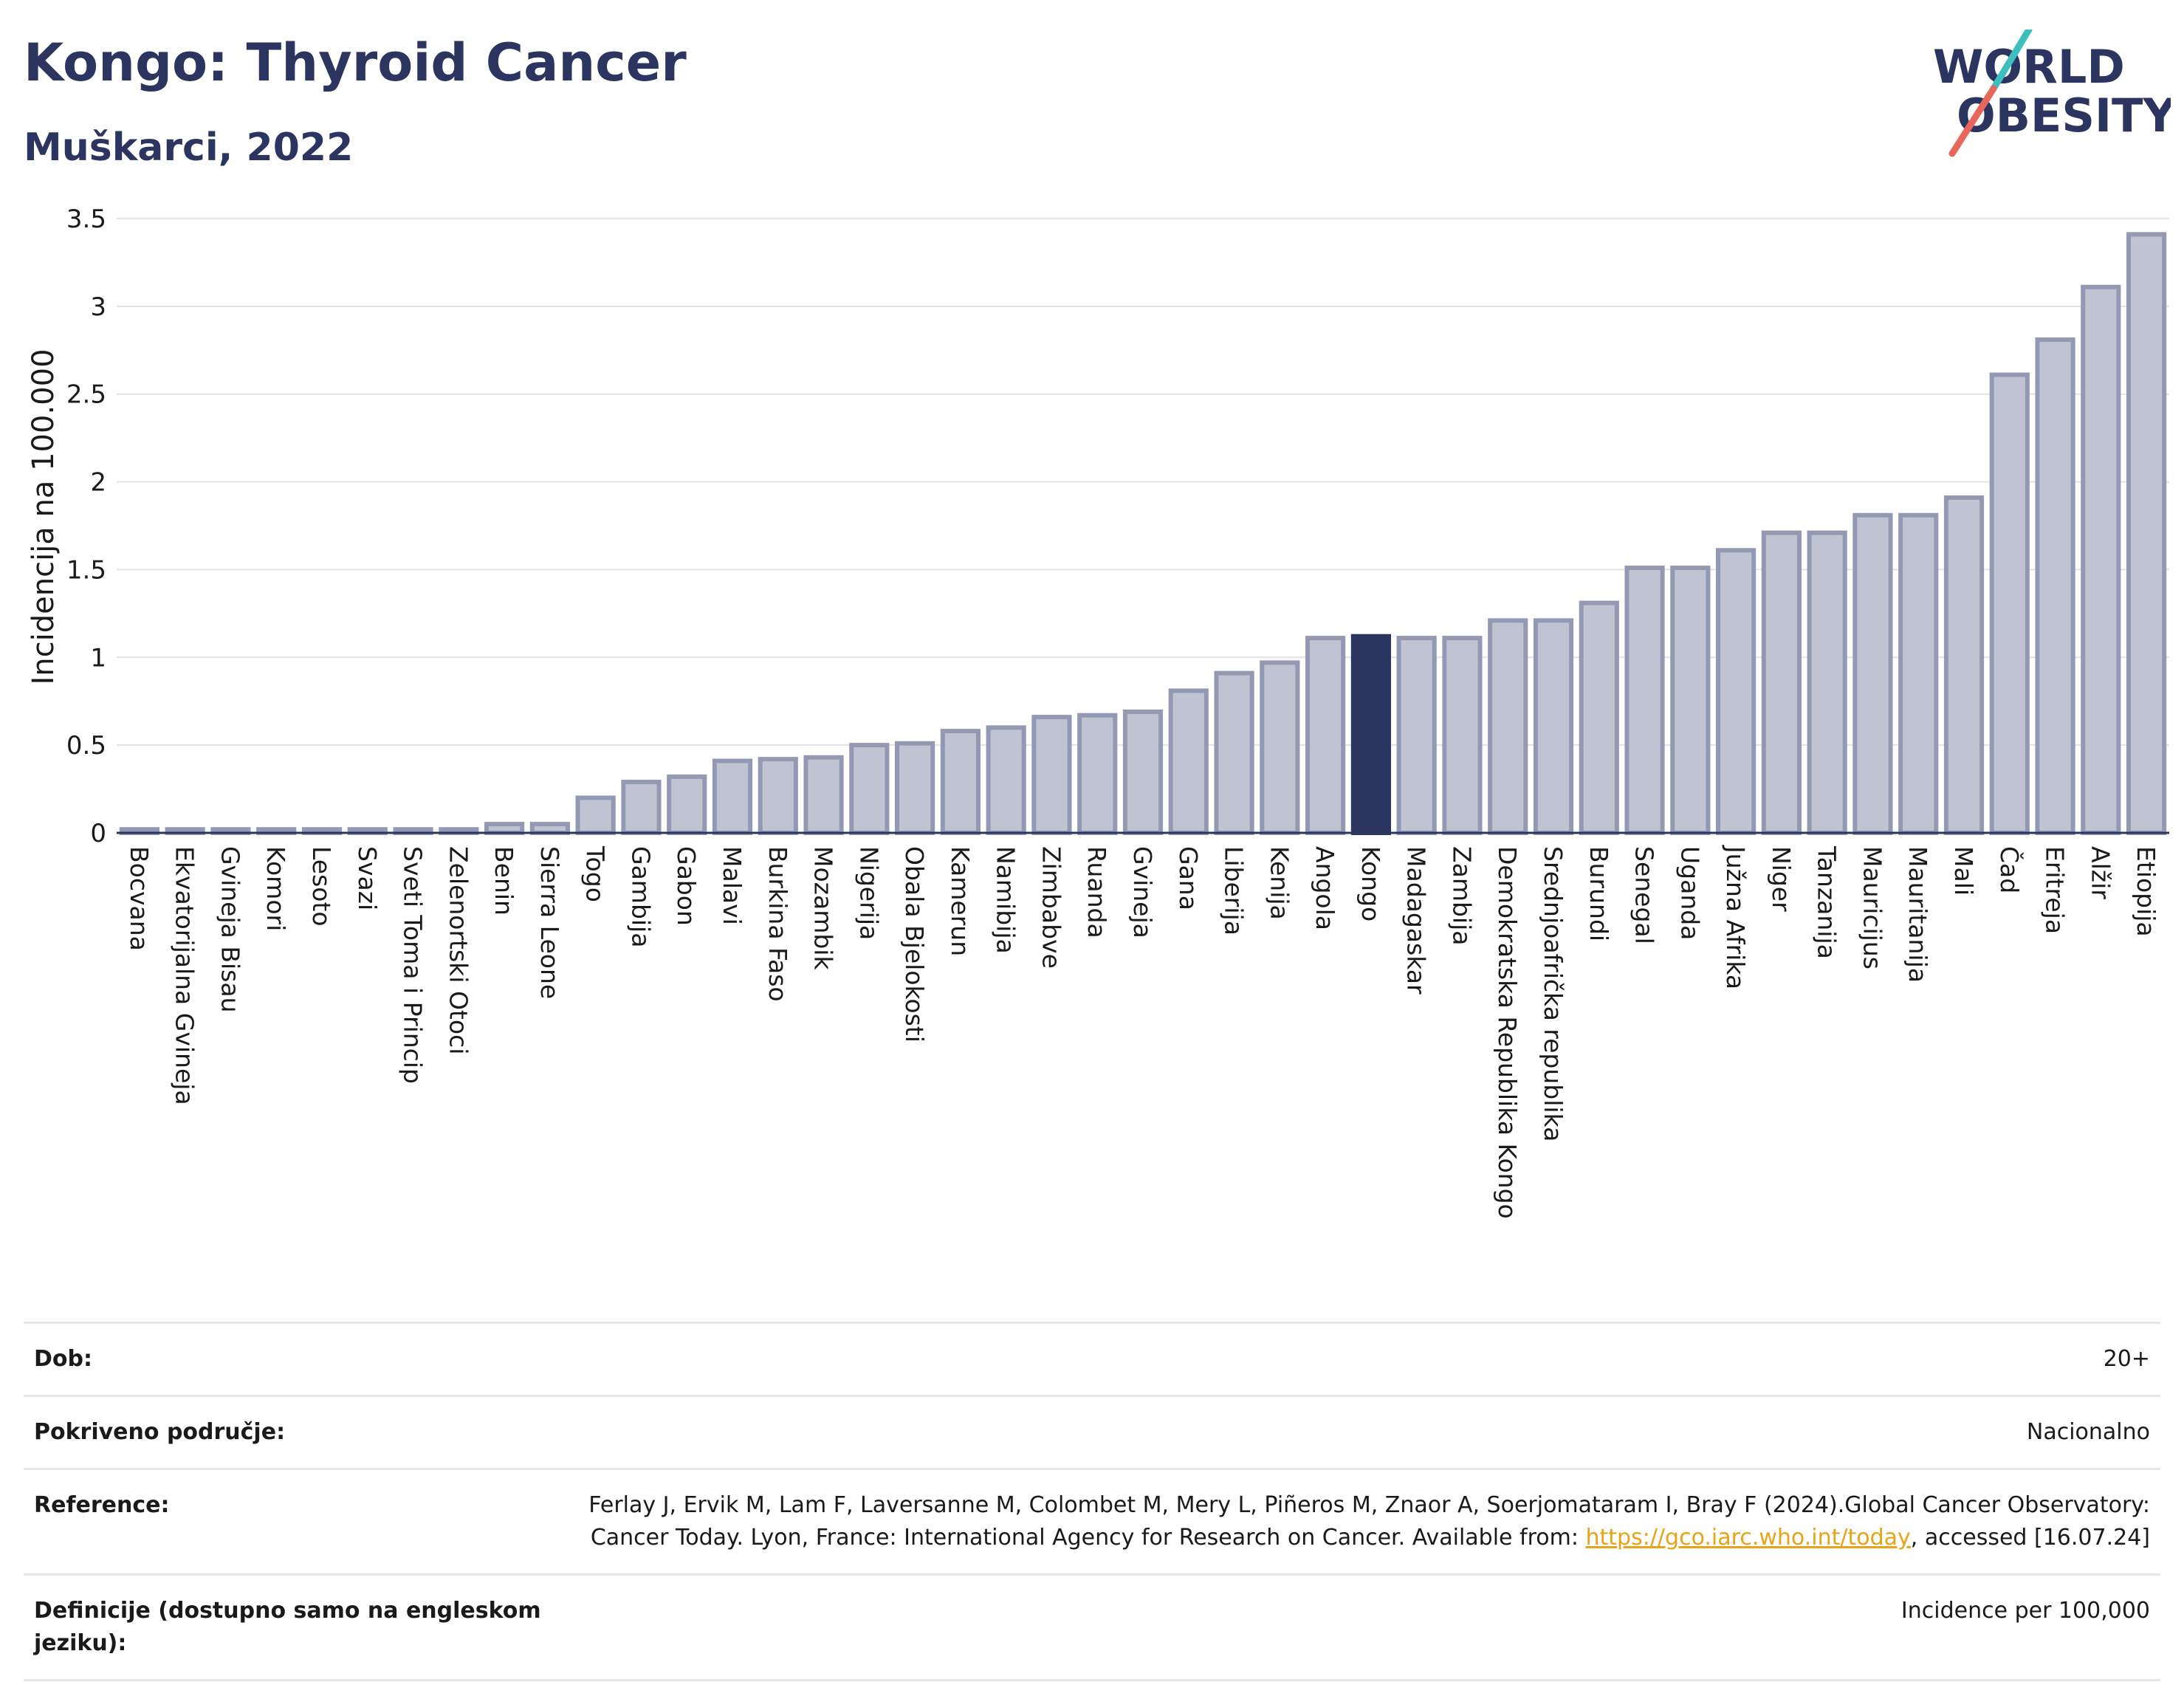 This screenshot has width=2184, height=1696. I want to click on x-tick-label: Gambija, so click(641, 896).